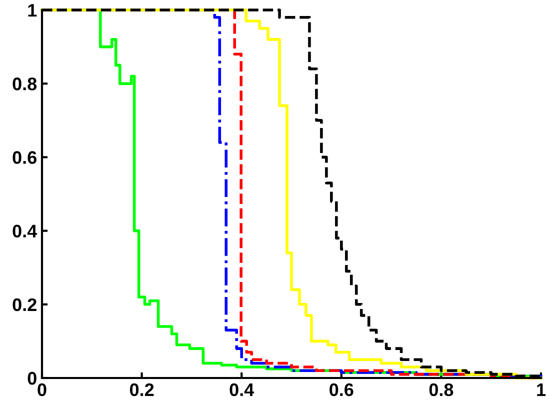  I want to click on y-tick-label: 0, so click(32, 378).